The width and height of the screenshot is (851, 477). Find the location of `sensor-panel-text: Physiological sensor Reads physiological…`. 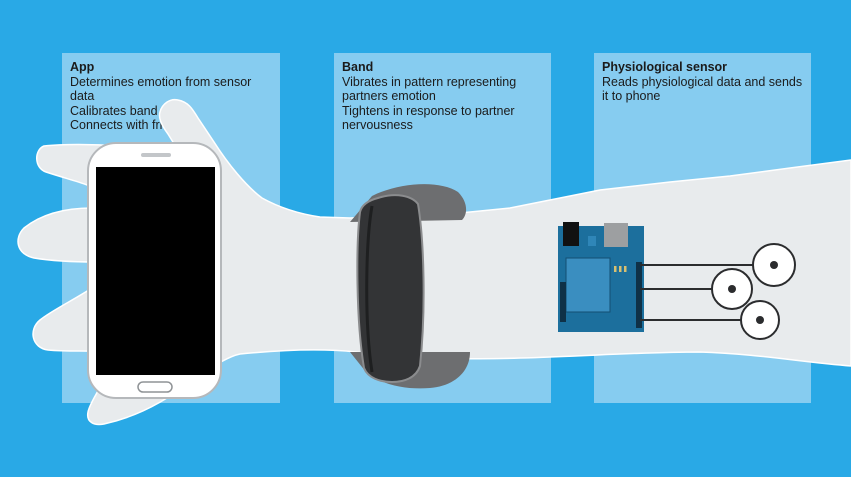

sensor-panel-text: Physiological sensor Reads physiological… is located at coordinates (703, 82).